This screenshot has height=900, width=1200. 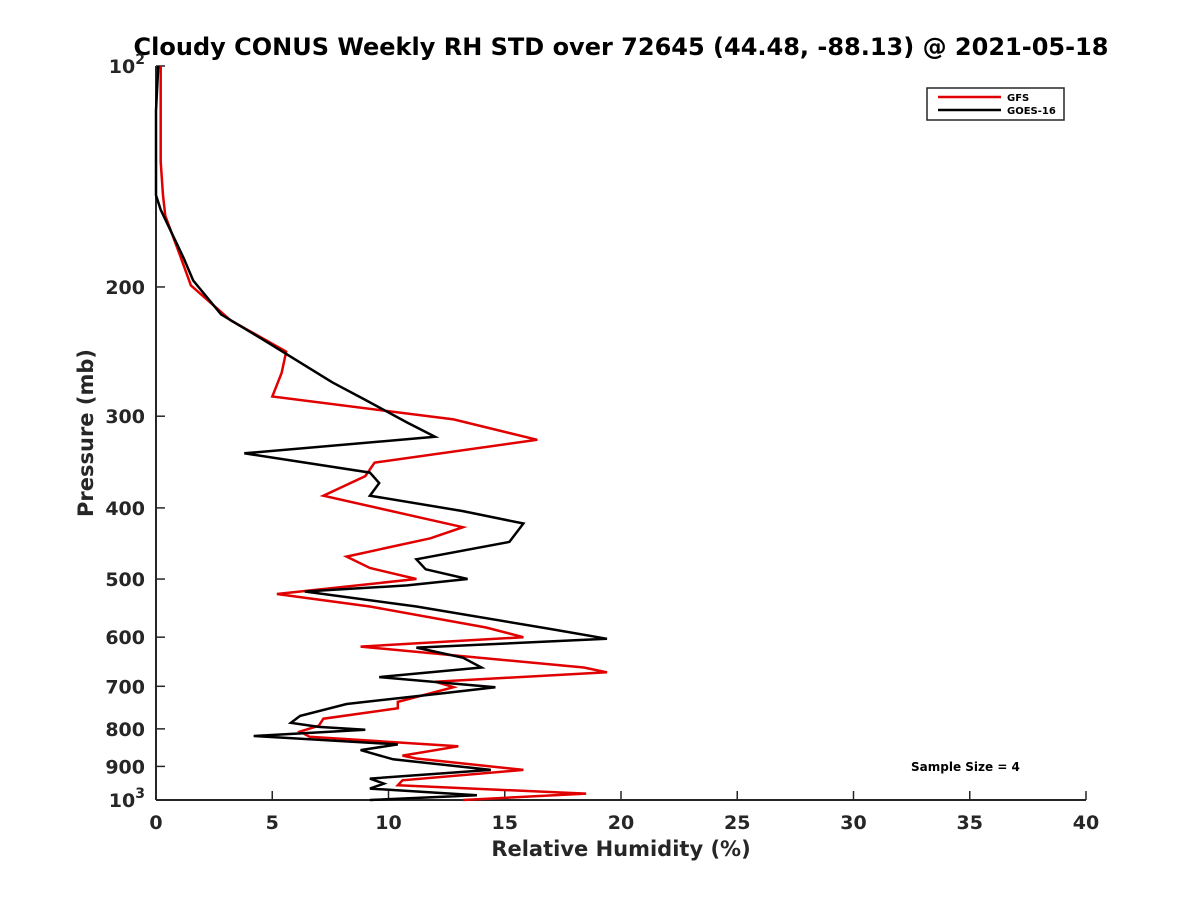 What do you see at coordinates (86, 433) in the screenshot?
I see `y-axis-label: Pressure (mb)` at bounding box center [86, 433].